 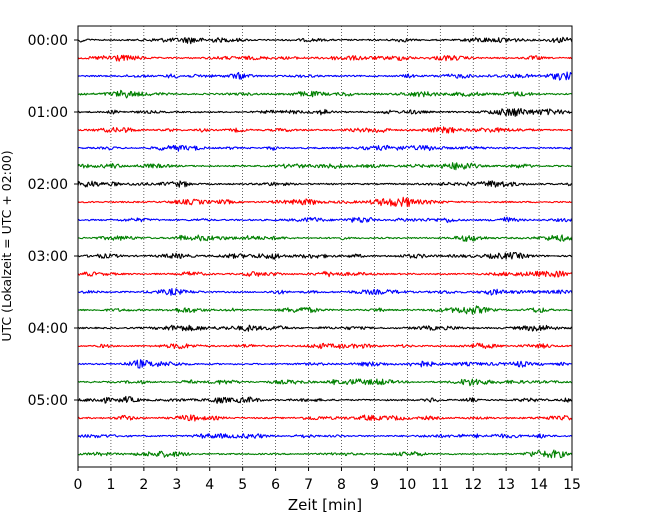 What do you see at coordinates (48, 41) in the screenshot?
I see `y-tick-label: 00:00` at bounding box center [48, 41].